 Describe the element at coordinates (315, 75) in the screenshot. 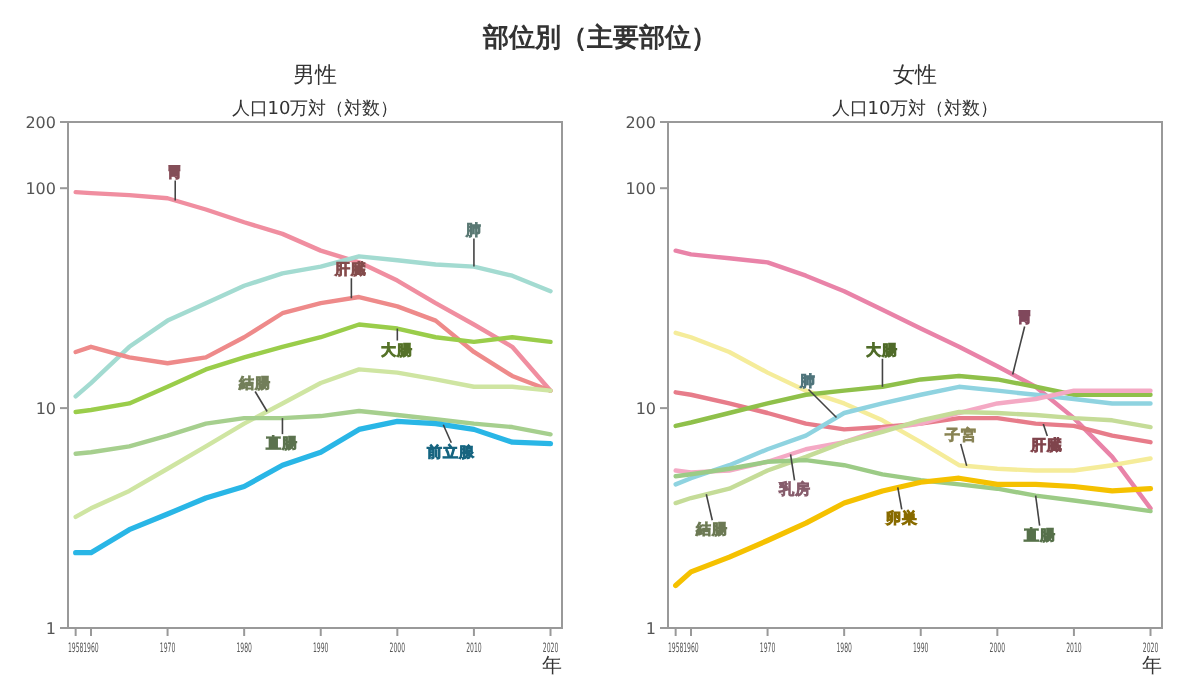

I see `chart-title: 男性` at that location.